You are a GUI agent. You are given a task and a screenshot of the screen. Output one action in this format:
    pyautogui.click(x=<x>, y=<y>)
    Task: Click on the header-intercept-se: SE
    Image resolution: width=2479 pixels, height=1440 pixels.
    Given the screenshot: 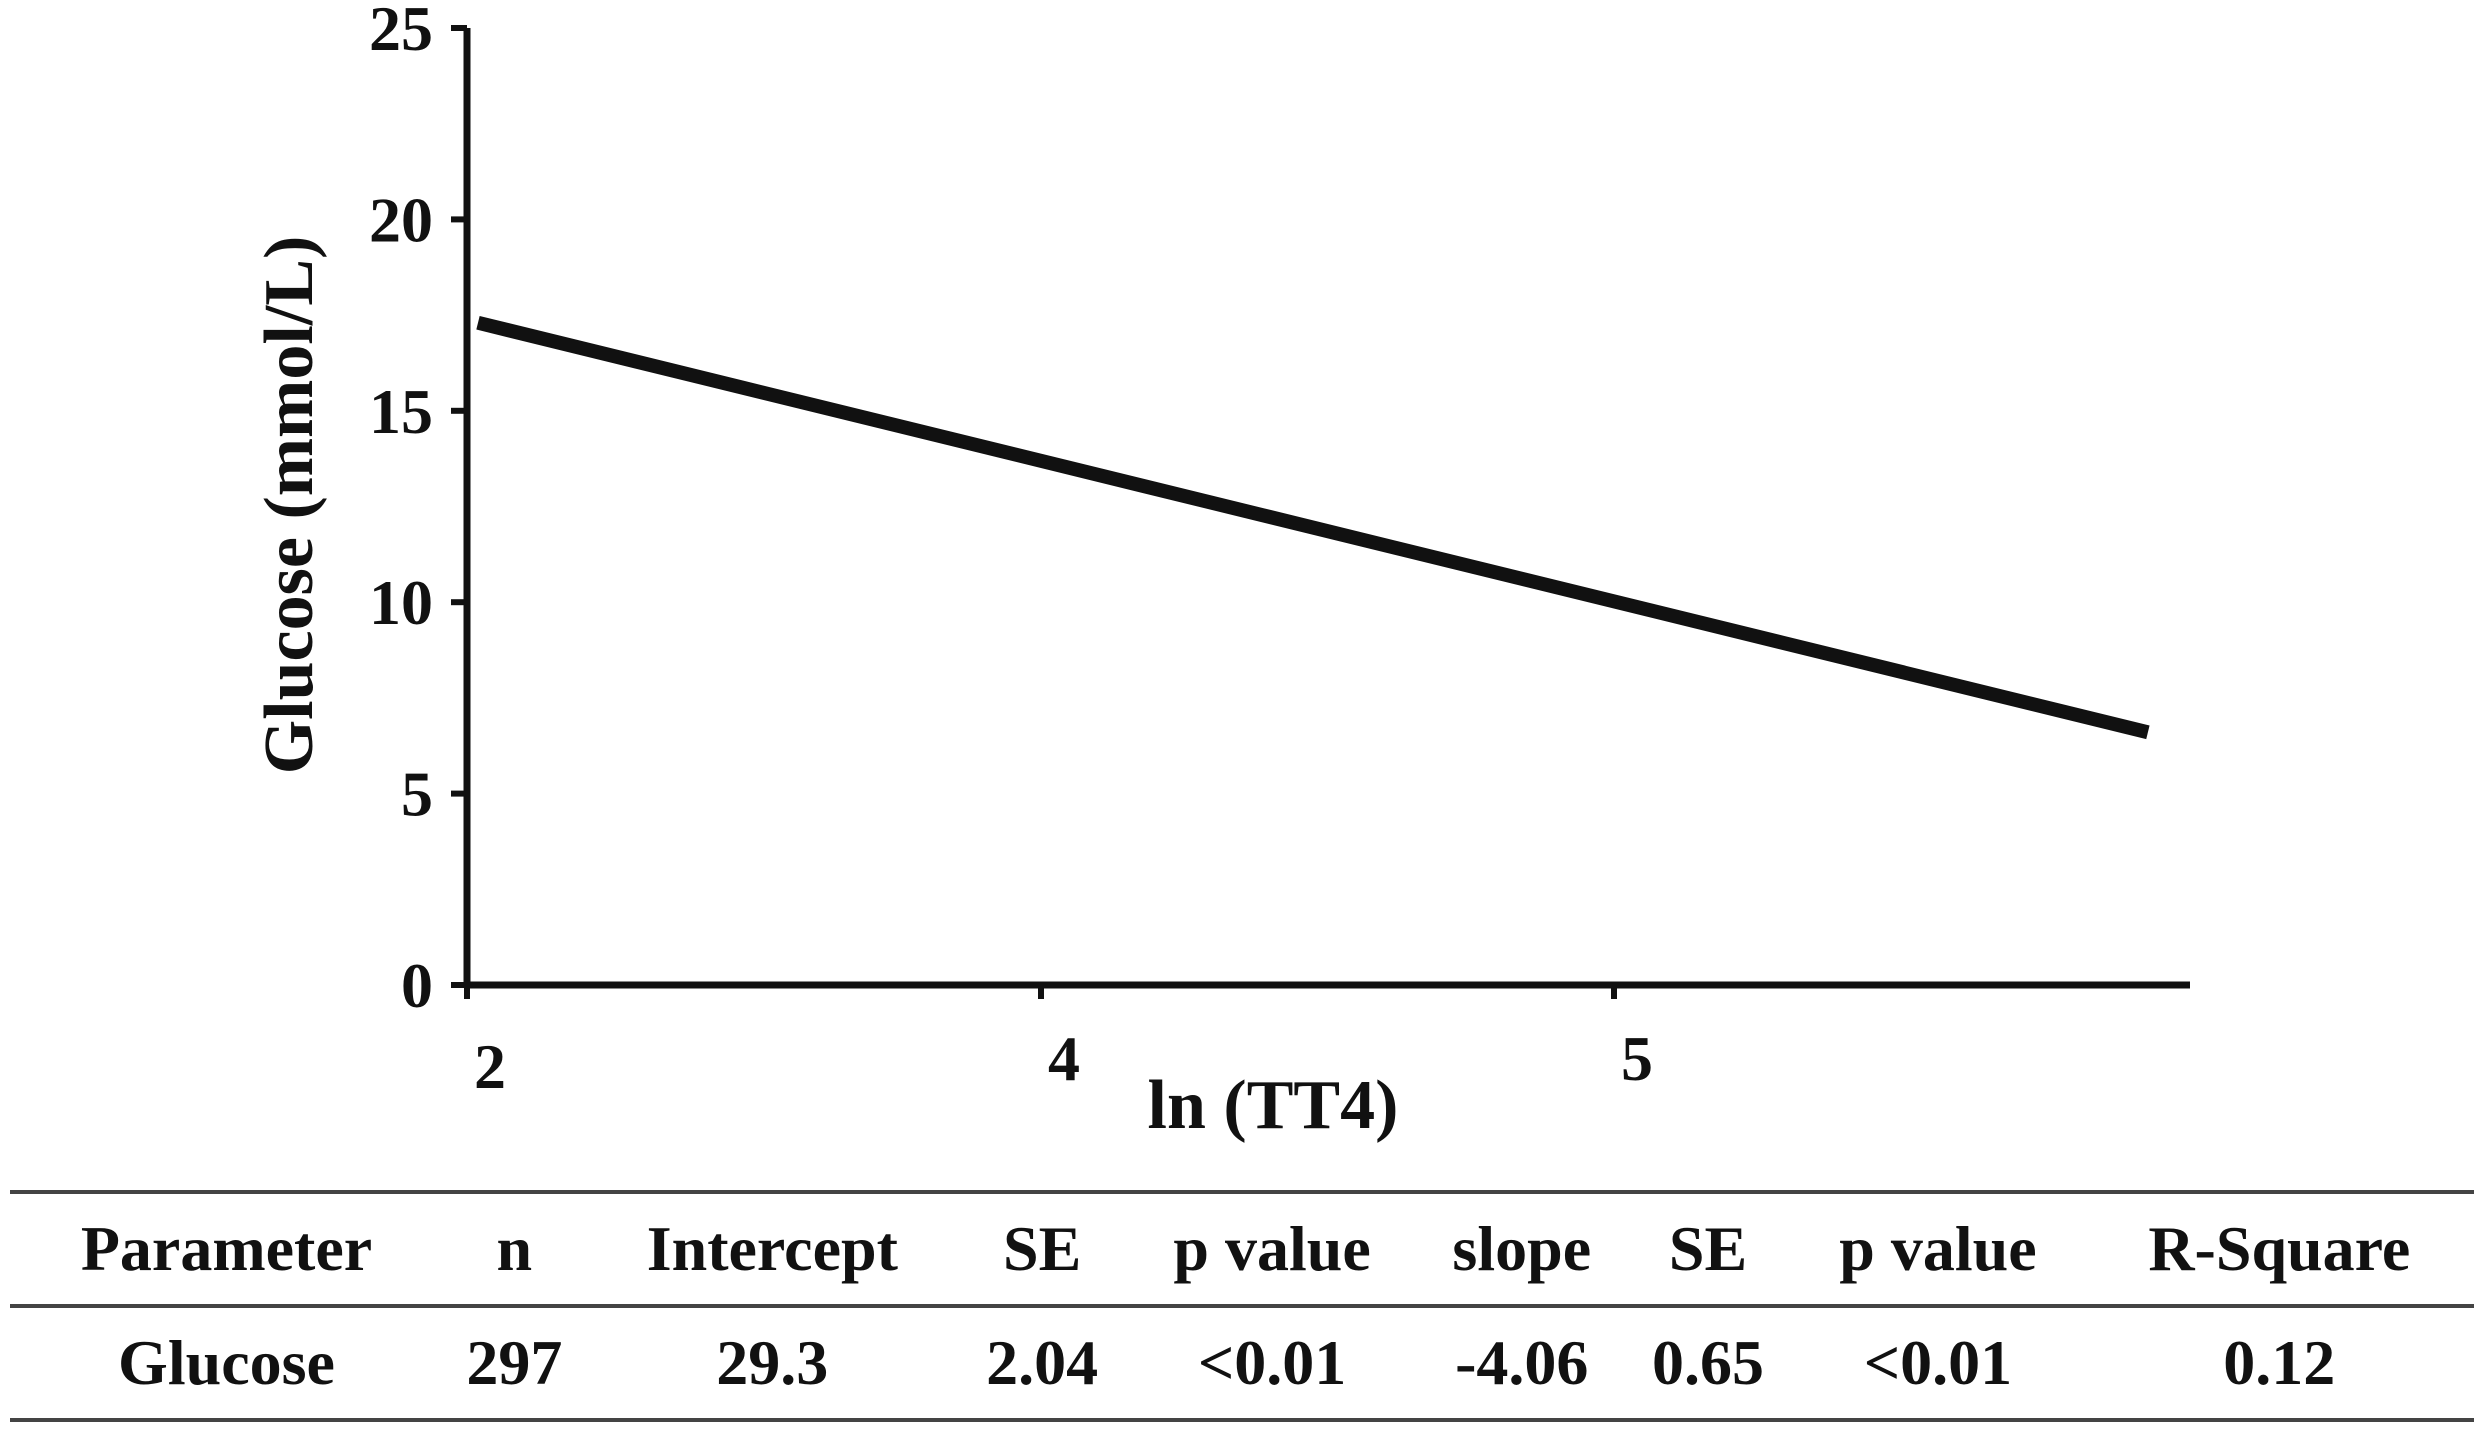 What is the action you would take?
    pyautogui.click(x=1042, y=1248)
    